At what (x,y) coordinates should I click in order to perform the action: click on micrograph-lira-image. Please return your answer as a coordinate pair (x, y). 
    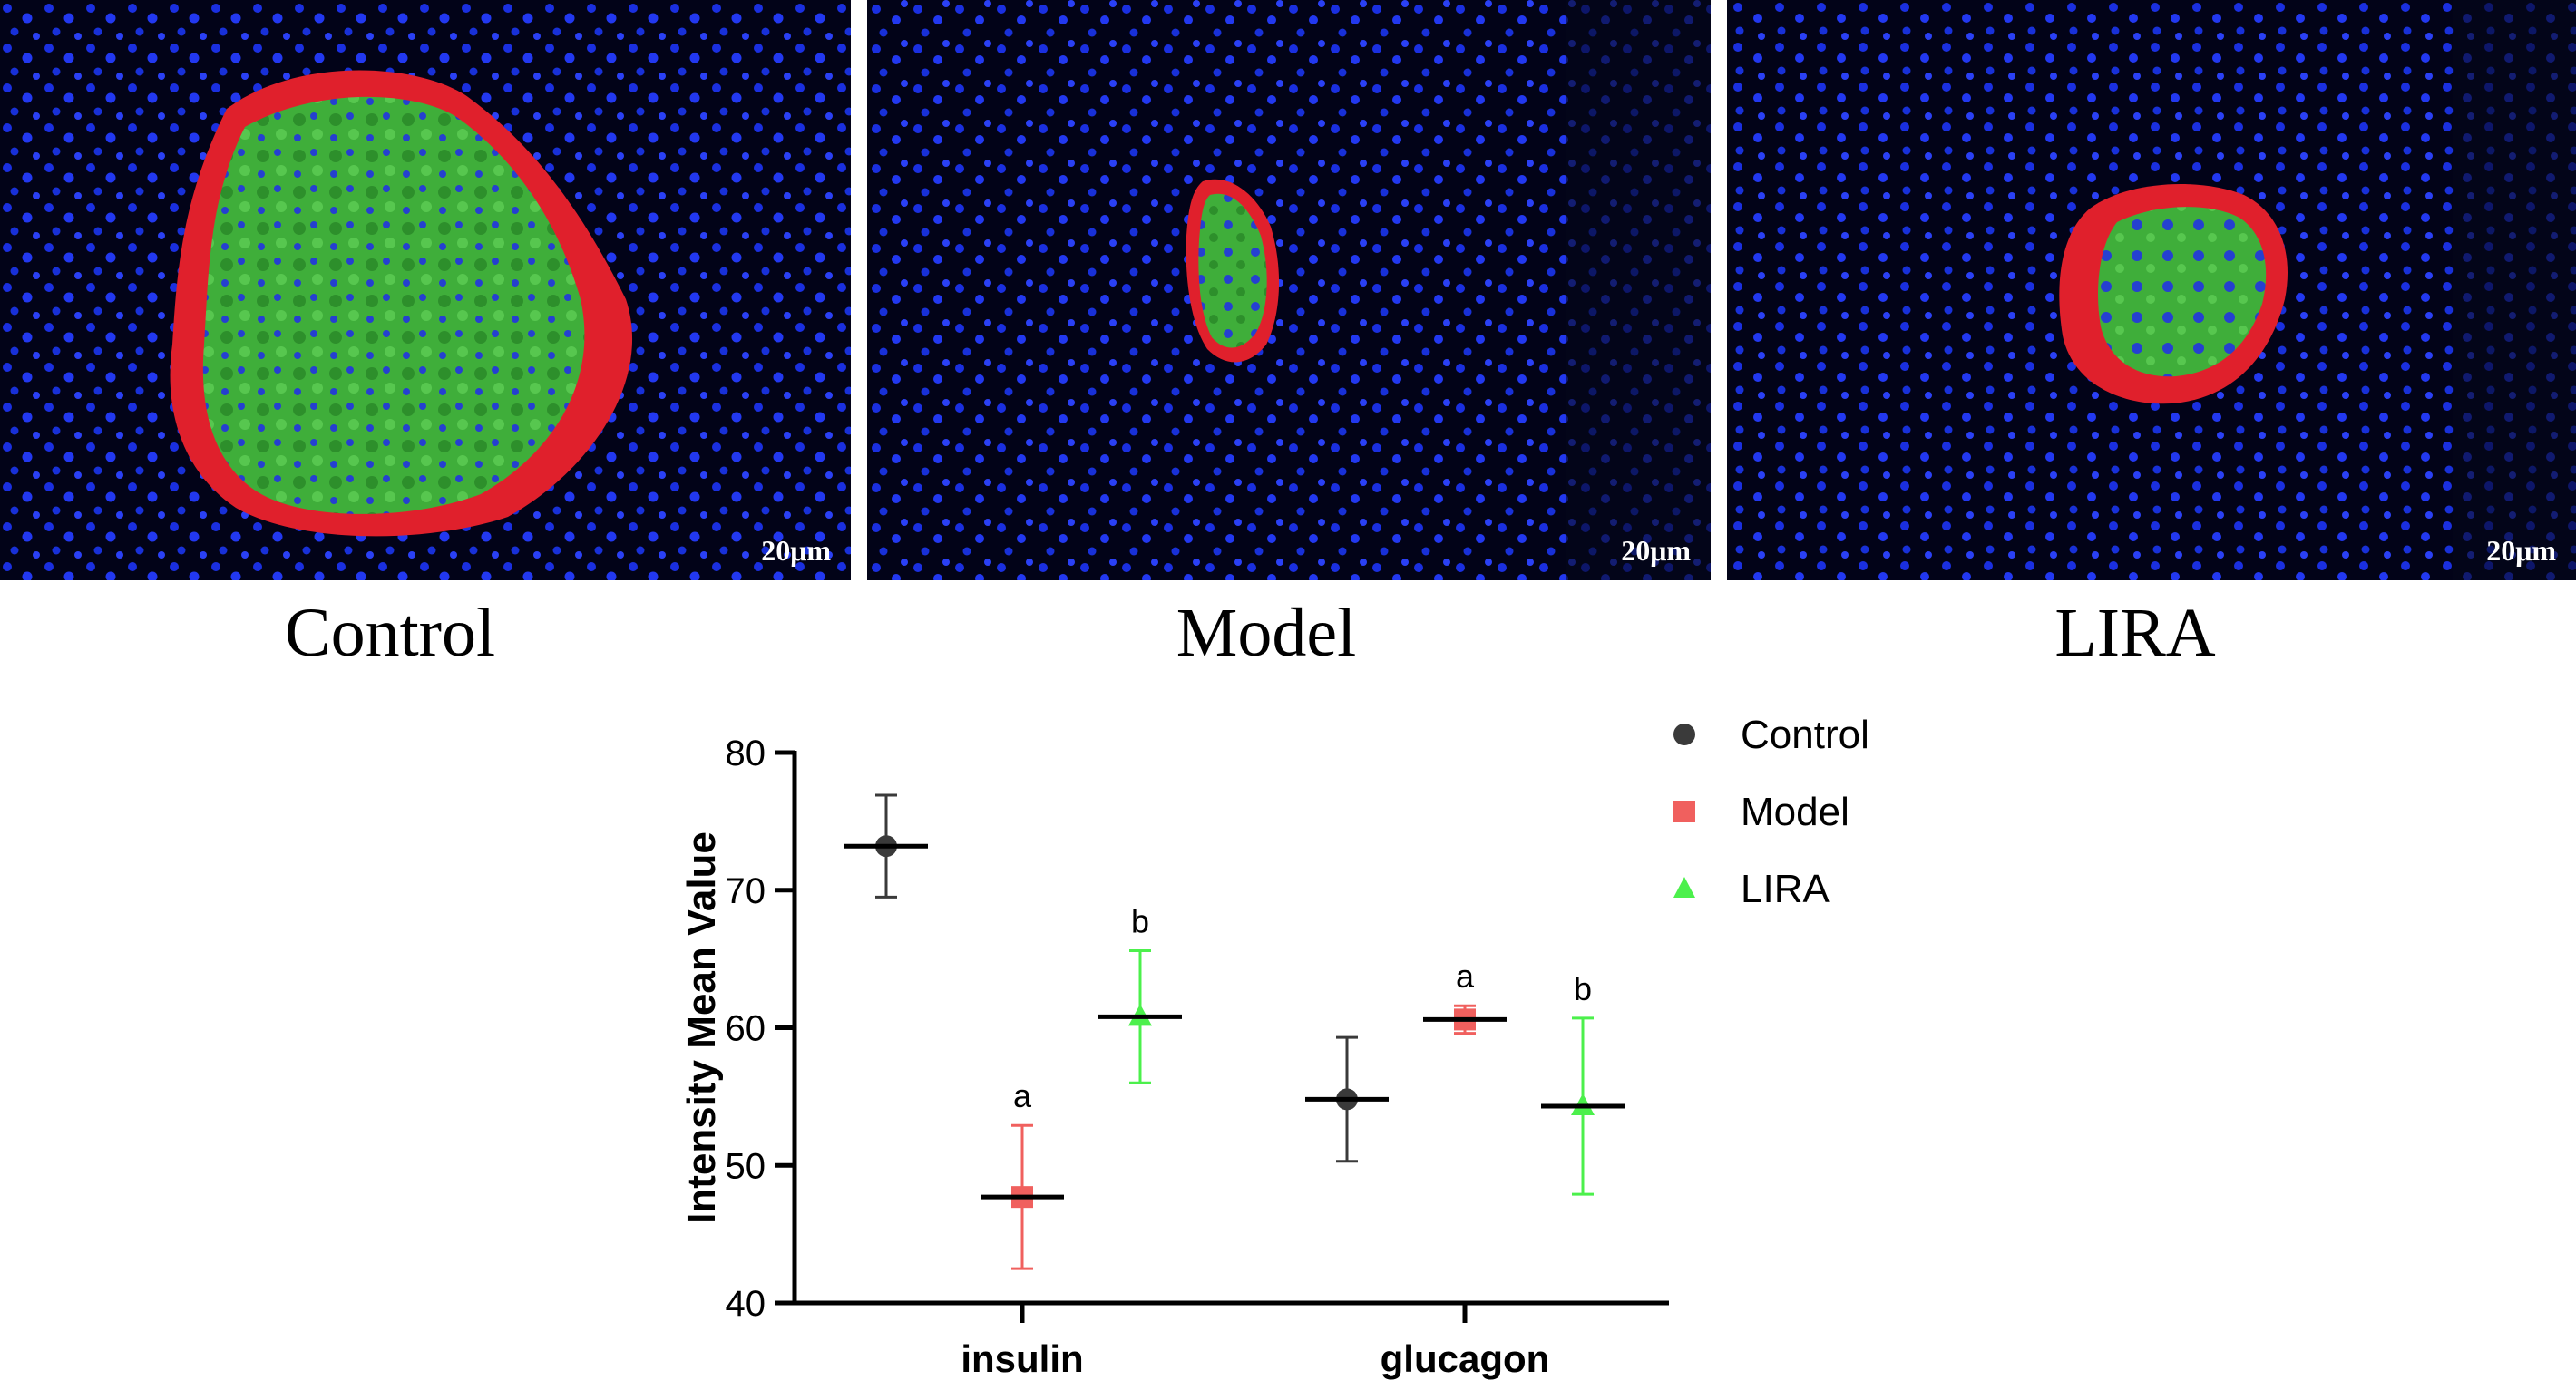
    Looking at the image, I should click on (2151, 290).